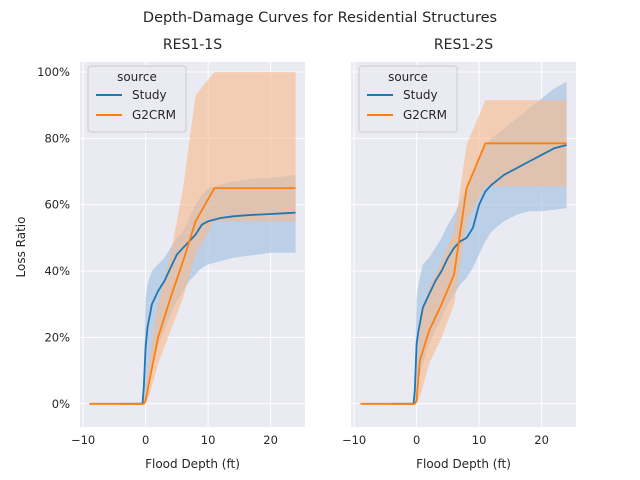 The width and height of the screenshot is (640, 480). What do you see at coordinates (53, 72) in the screenshot?
I see `y-tick-label-res1-1s-5: 100%` at bounding box center [53, 72].